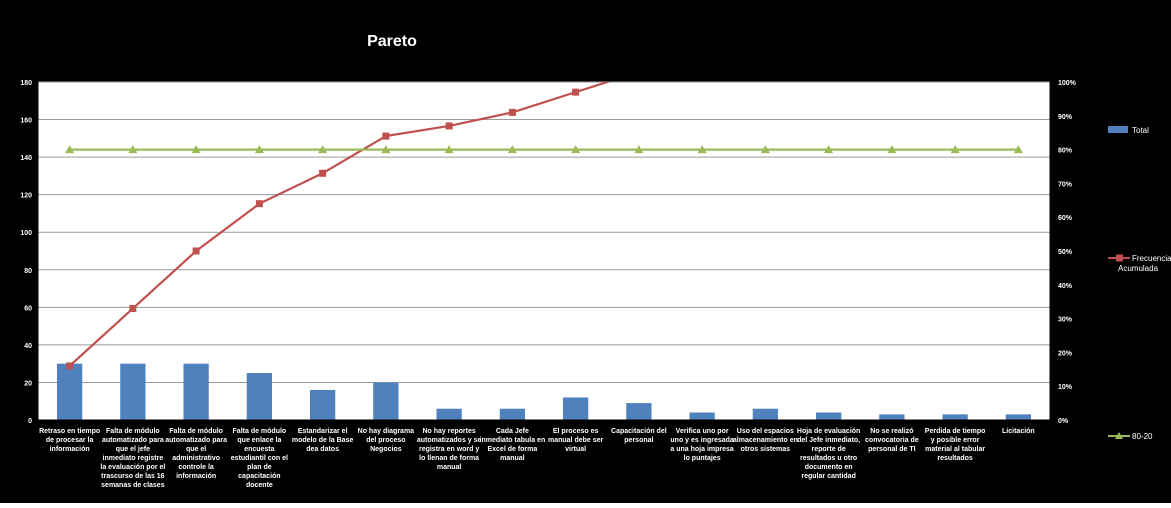 The height and width of the screenshot is (508, 1171). Describe the element at coordinates (1065, 184) in the screenshot. I see `y-right-tick-label: 70%` at that location.